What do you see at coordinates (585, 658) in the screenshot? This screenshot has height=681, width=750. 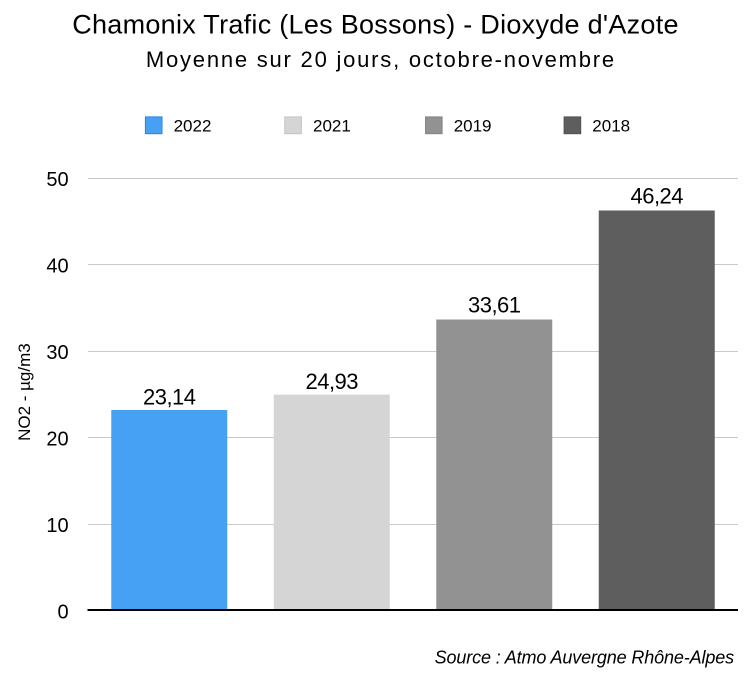 I see `svg-text:Source : Atmo Auvergne Rhône-A: Source : Atmo Auvergne Rhône-Alpes` at bounding box center [585, 658].